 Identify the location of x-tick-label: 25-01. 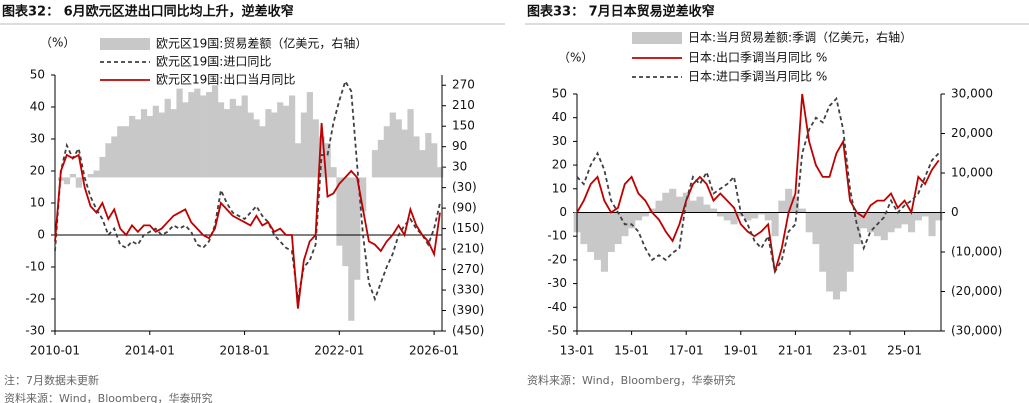
(904, 351).